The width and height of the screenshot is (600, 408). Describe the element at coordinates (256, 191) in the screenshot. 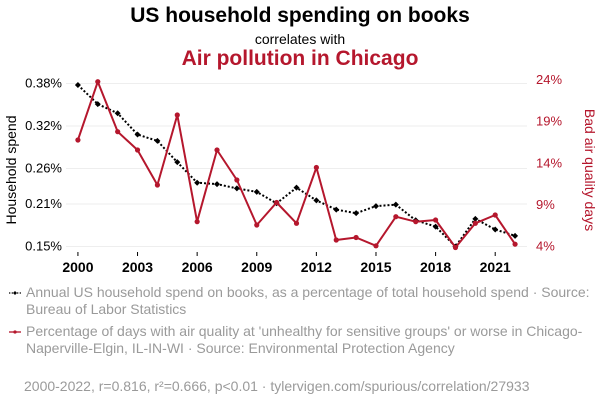

I see `point-book-spend-2009` at that location.